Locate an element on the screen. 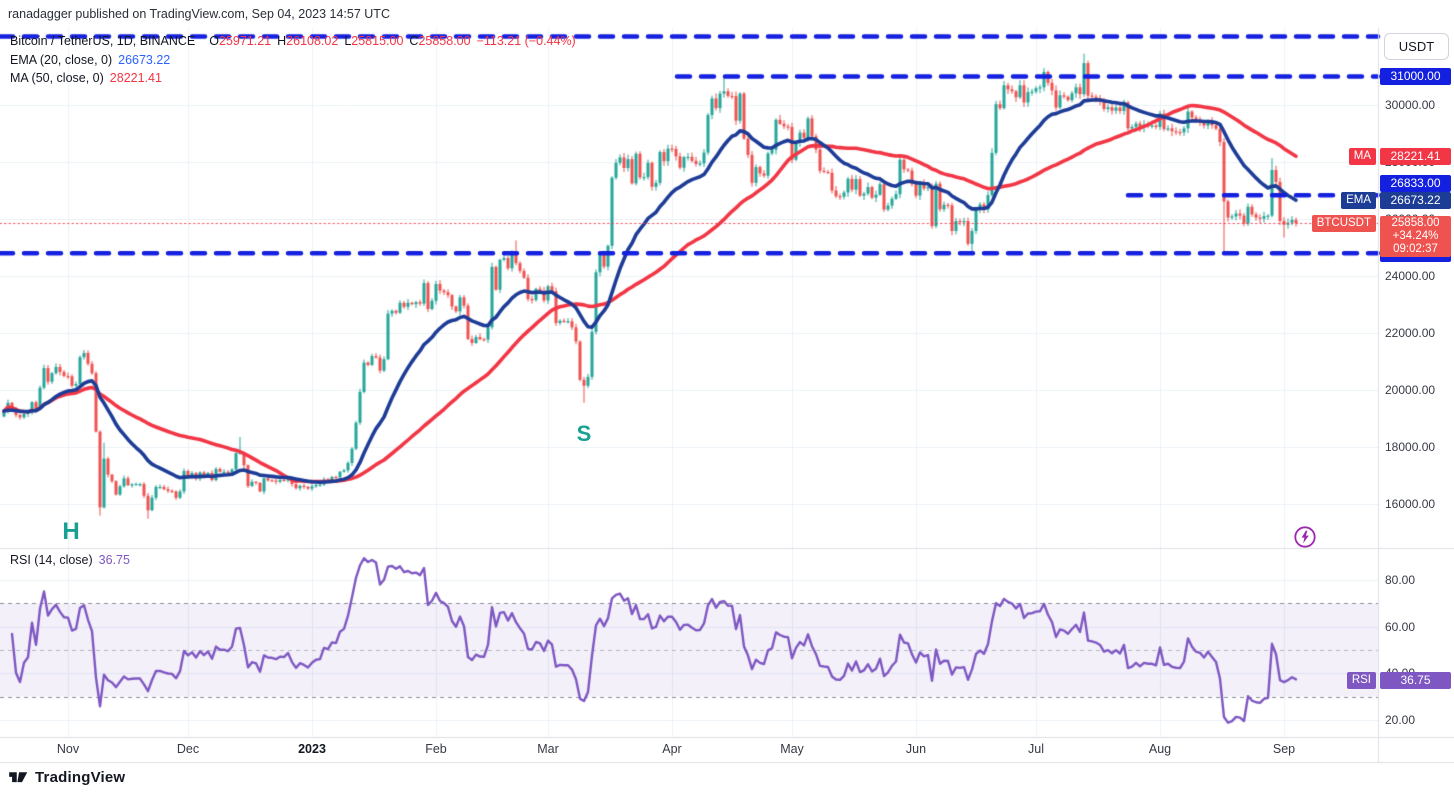  price-tick-label: 22000.00 is located at coordinates (1410, 333).